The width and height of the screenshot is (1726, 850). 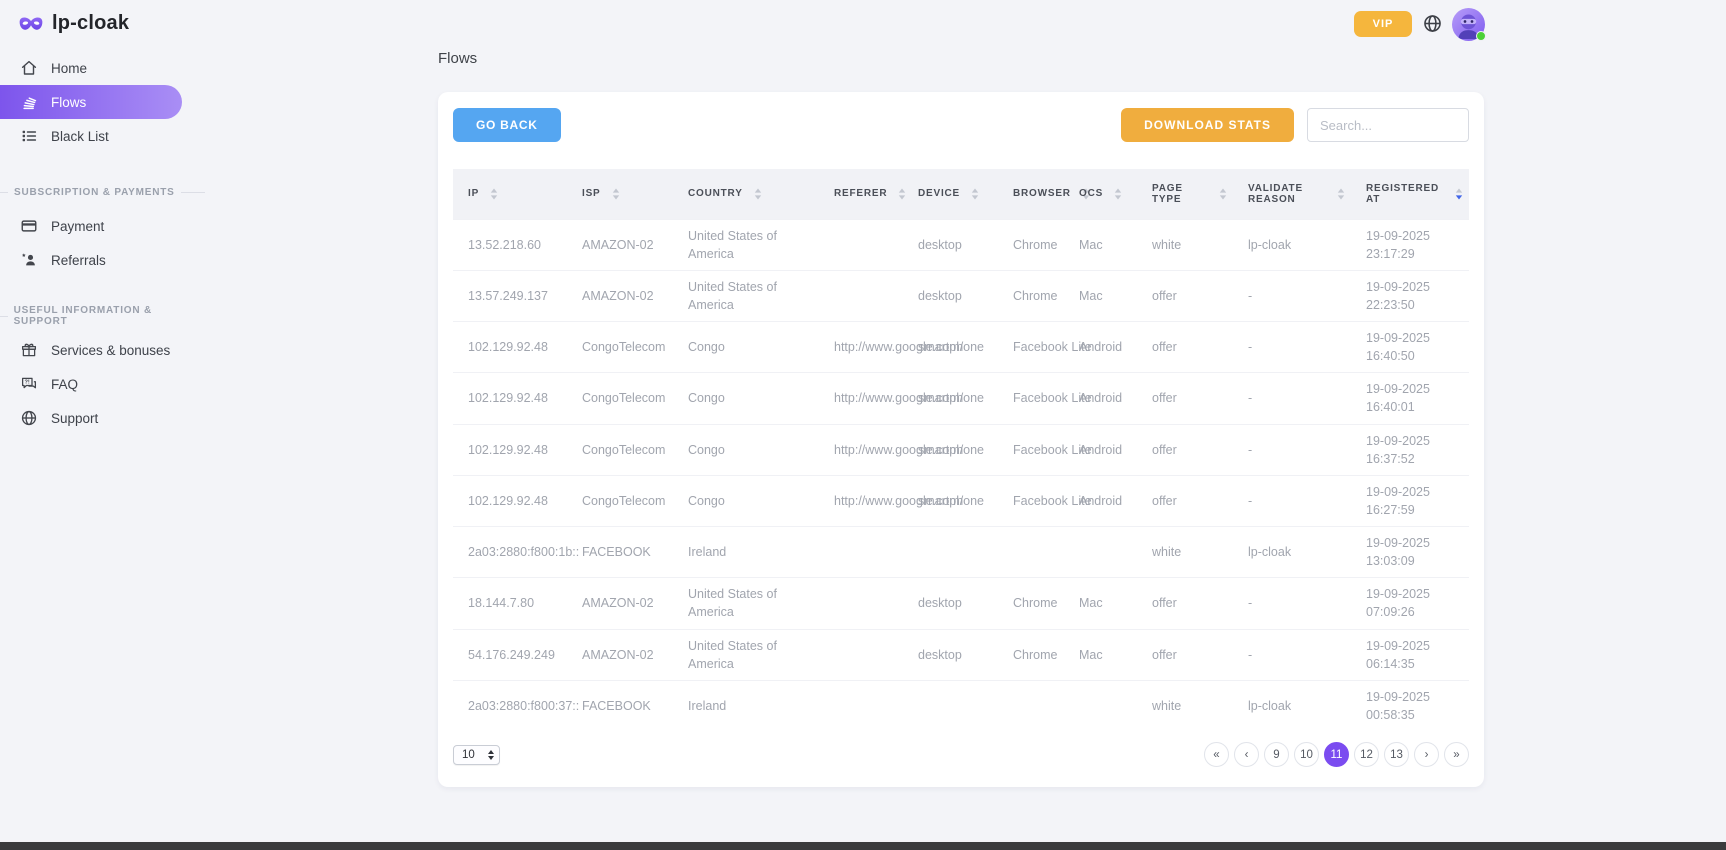 I want to click on column-header: VALIDATE REASON, so click(x=1292, y=194).